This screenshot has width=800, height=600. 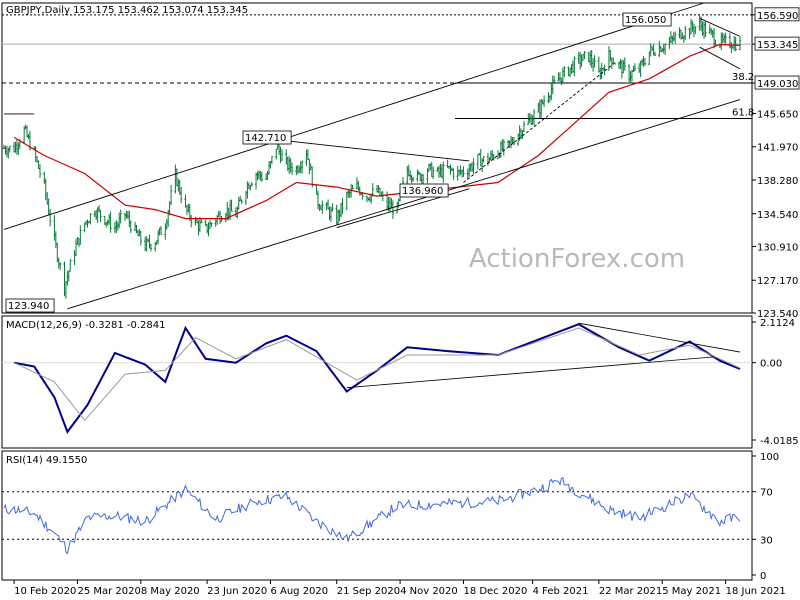 What do you see at coordinates (777, 281) in the screenshot?
I see `price-y-tick-label: 127.170` at bounding box center [777, 281].